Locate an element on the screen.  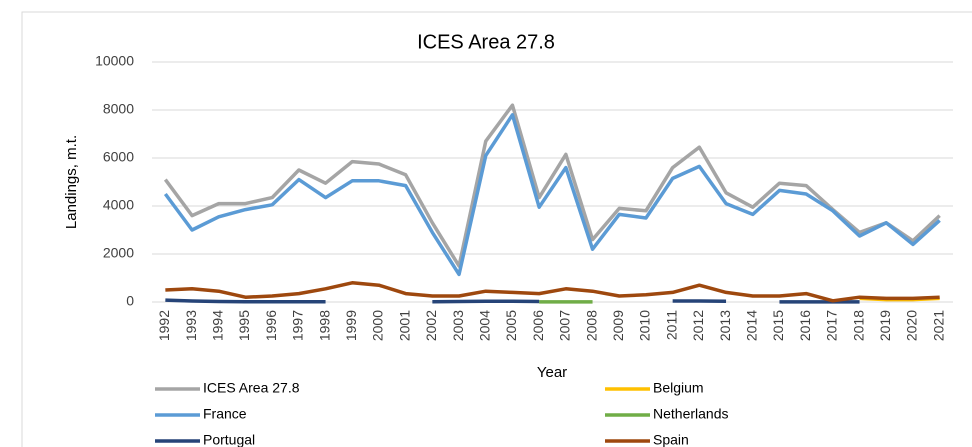
legend-label: Portugal is located at coordinates (229, 439).